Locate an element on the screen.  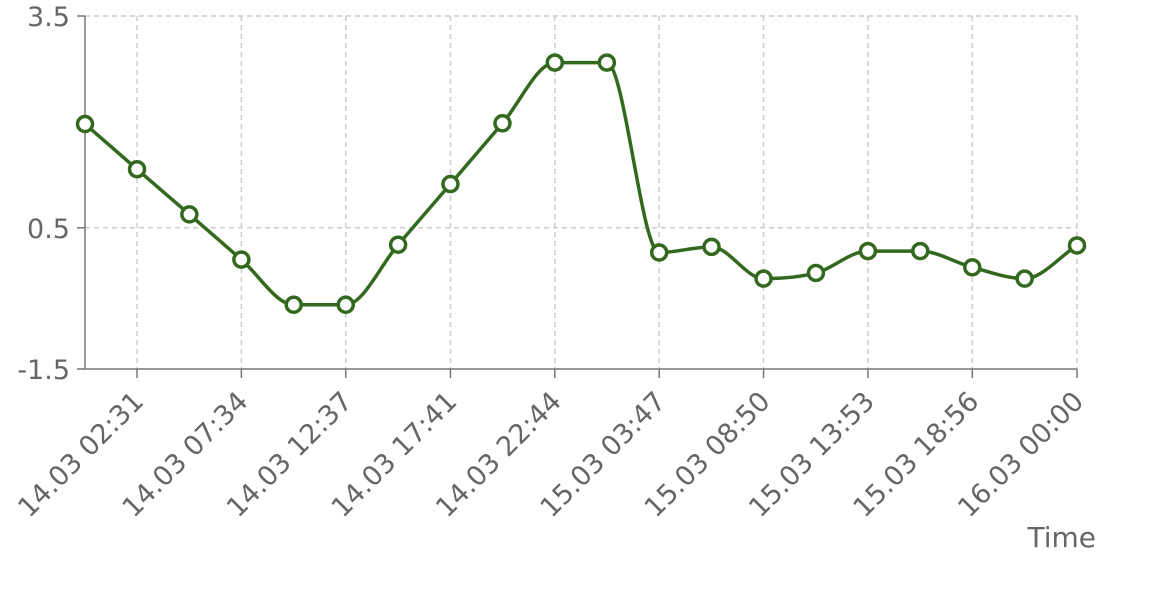
y-axis-ticks: -1.5 0.5 3.5 is located at coordinates (43, 194).